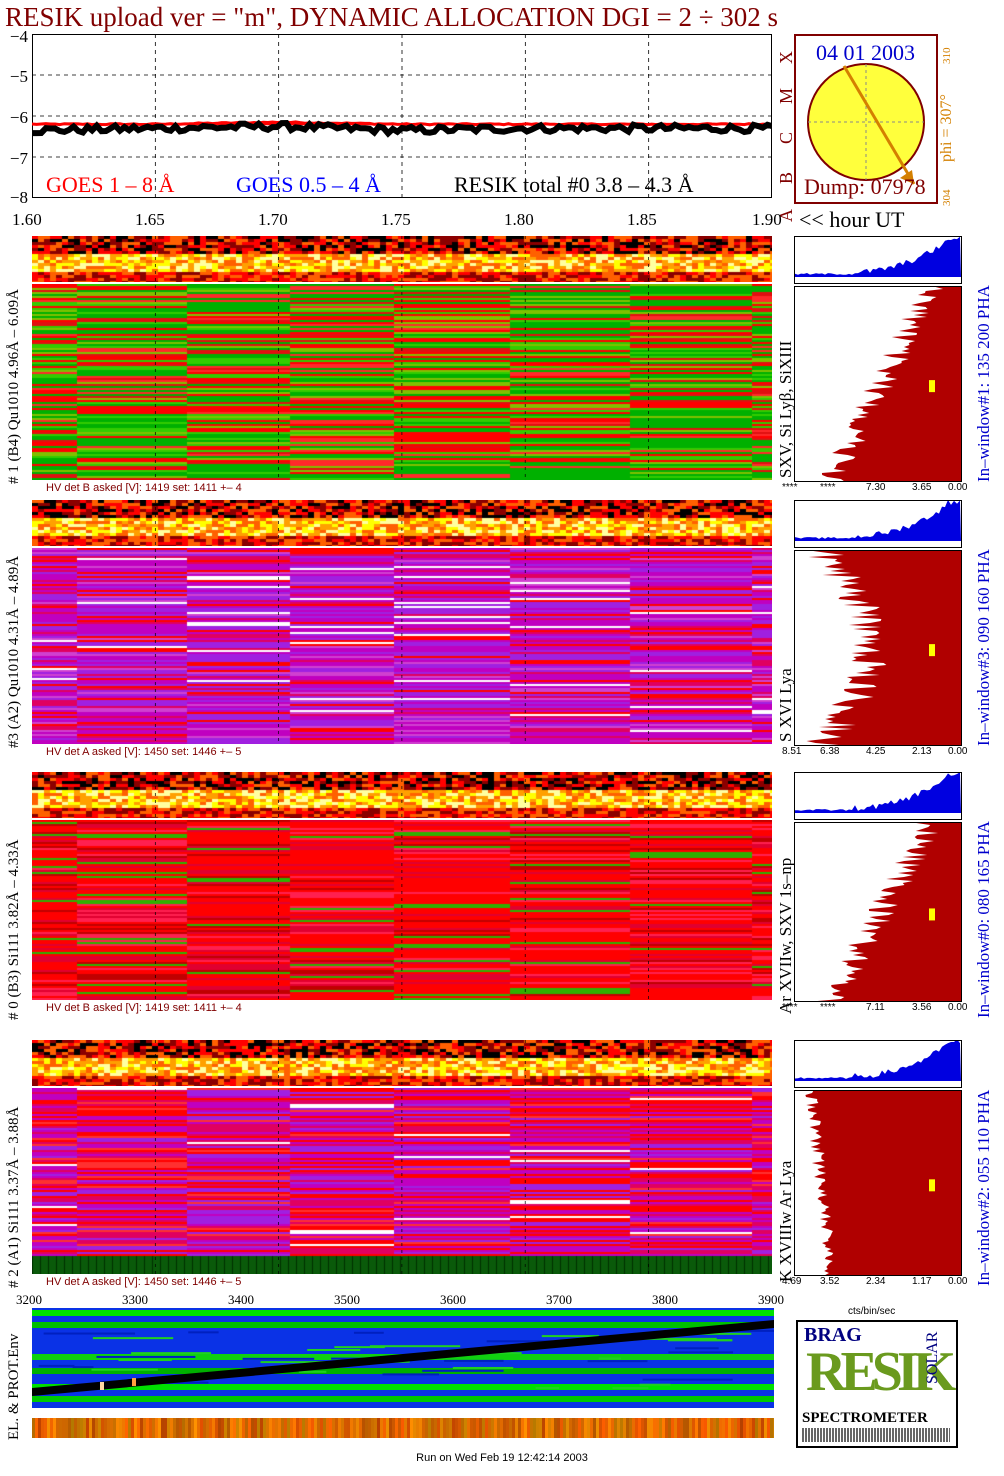 Image resolution: width=1004 pixels, height=1476 pixels. Describe the element at coordinates (767, 219) in the screenshot. I see `x-tick: 1.90` at that location.